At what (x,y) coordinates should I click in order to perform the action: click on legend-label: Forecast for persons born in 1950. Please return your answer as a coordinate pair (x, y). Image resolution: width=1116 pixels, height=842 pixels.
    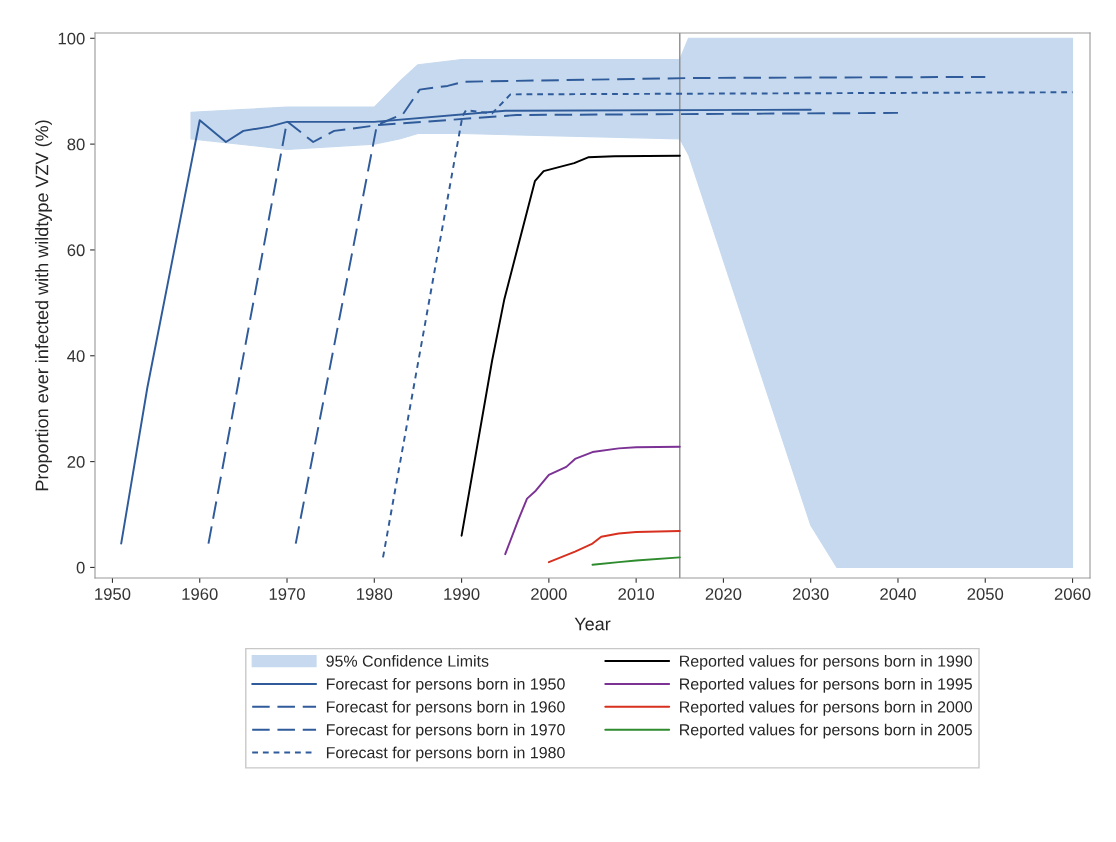
    Looking at the image, I should click on (445, 685).